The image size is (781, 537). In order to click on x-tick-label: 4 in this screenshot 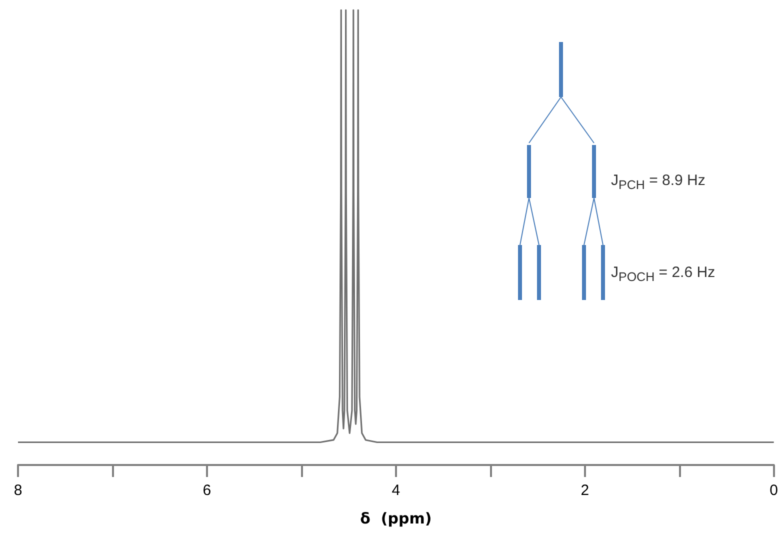, I will do `click(396, 490)`.